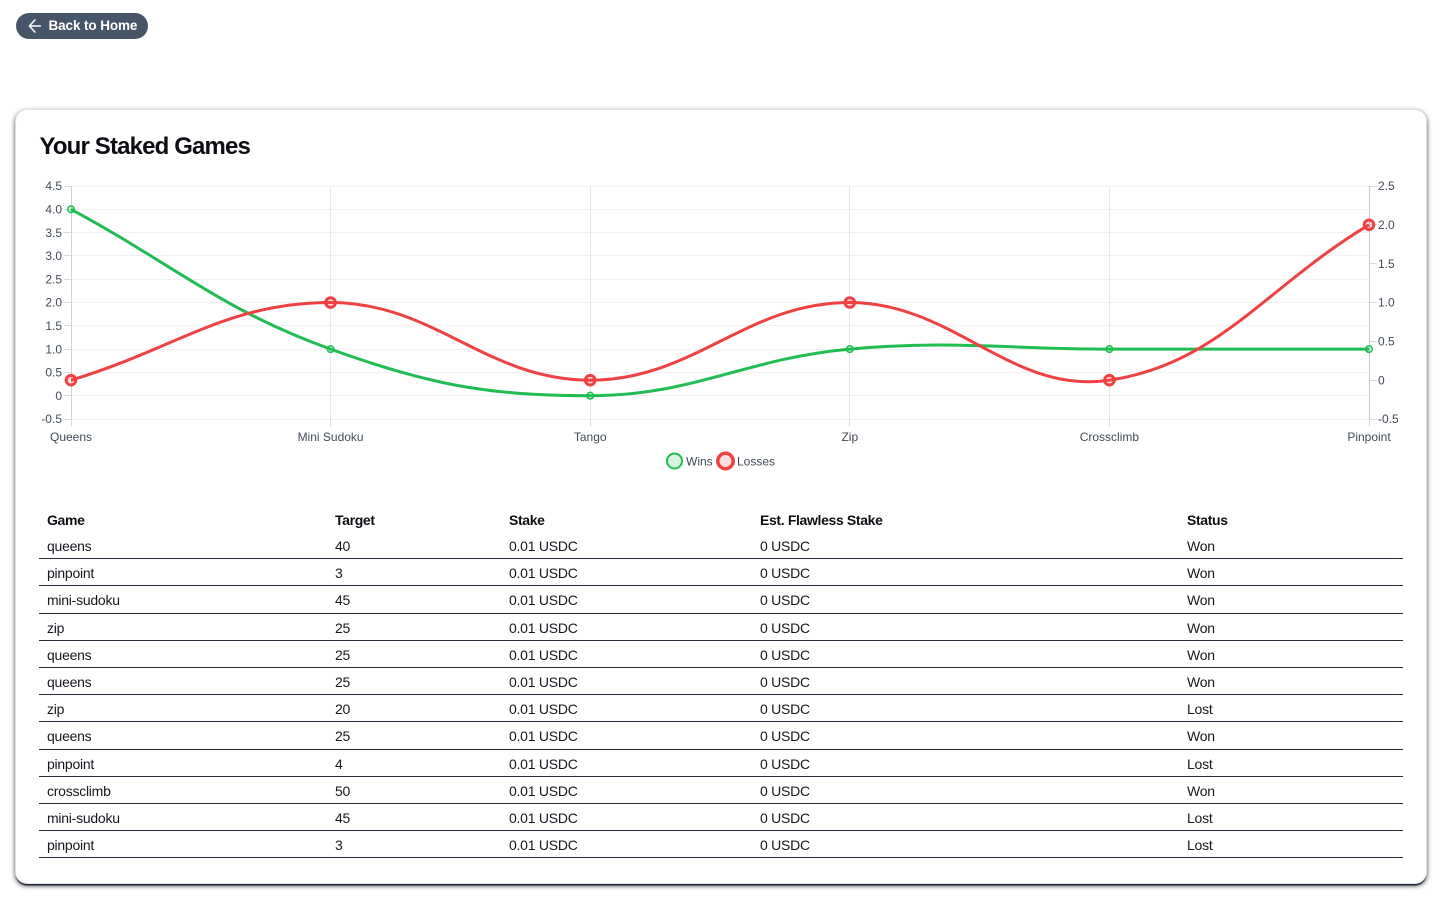 Image resolution: width=1442 pixels, height=900 pixels. I want to click on svg-text: Mini Sudoku, so click(331, 437).